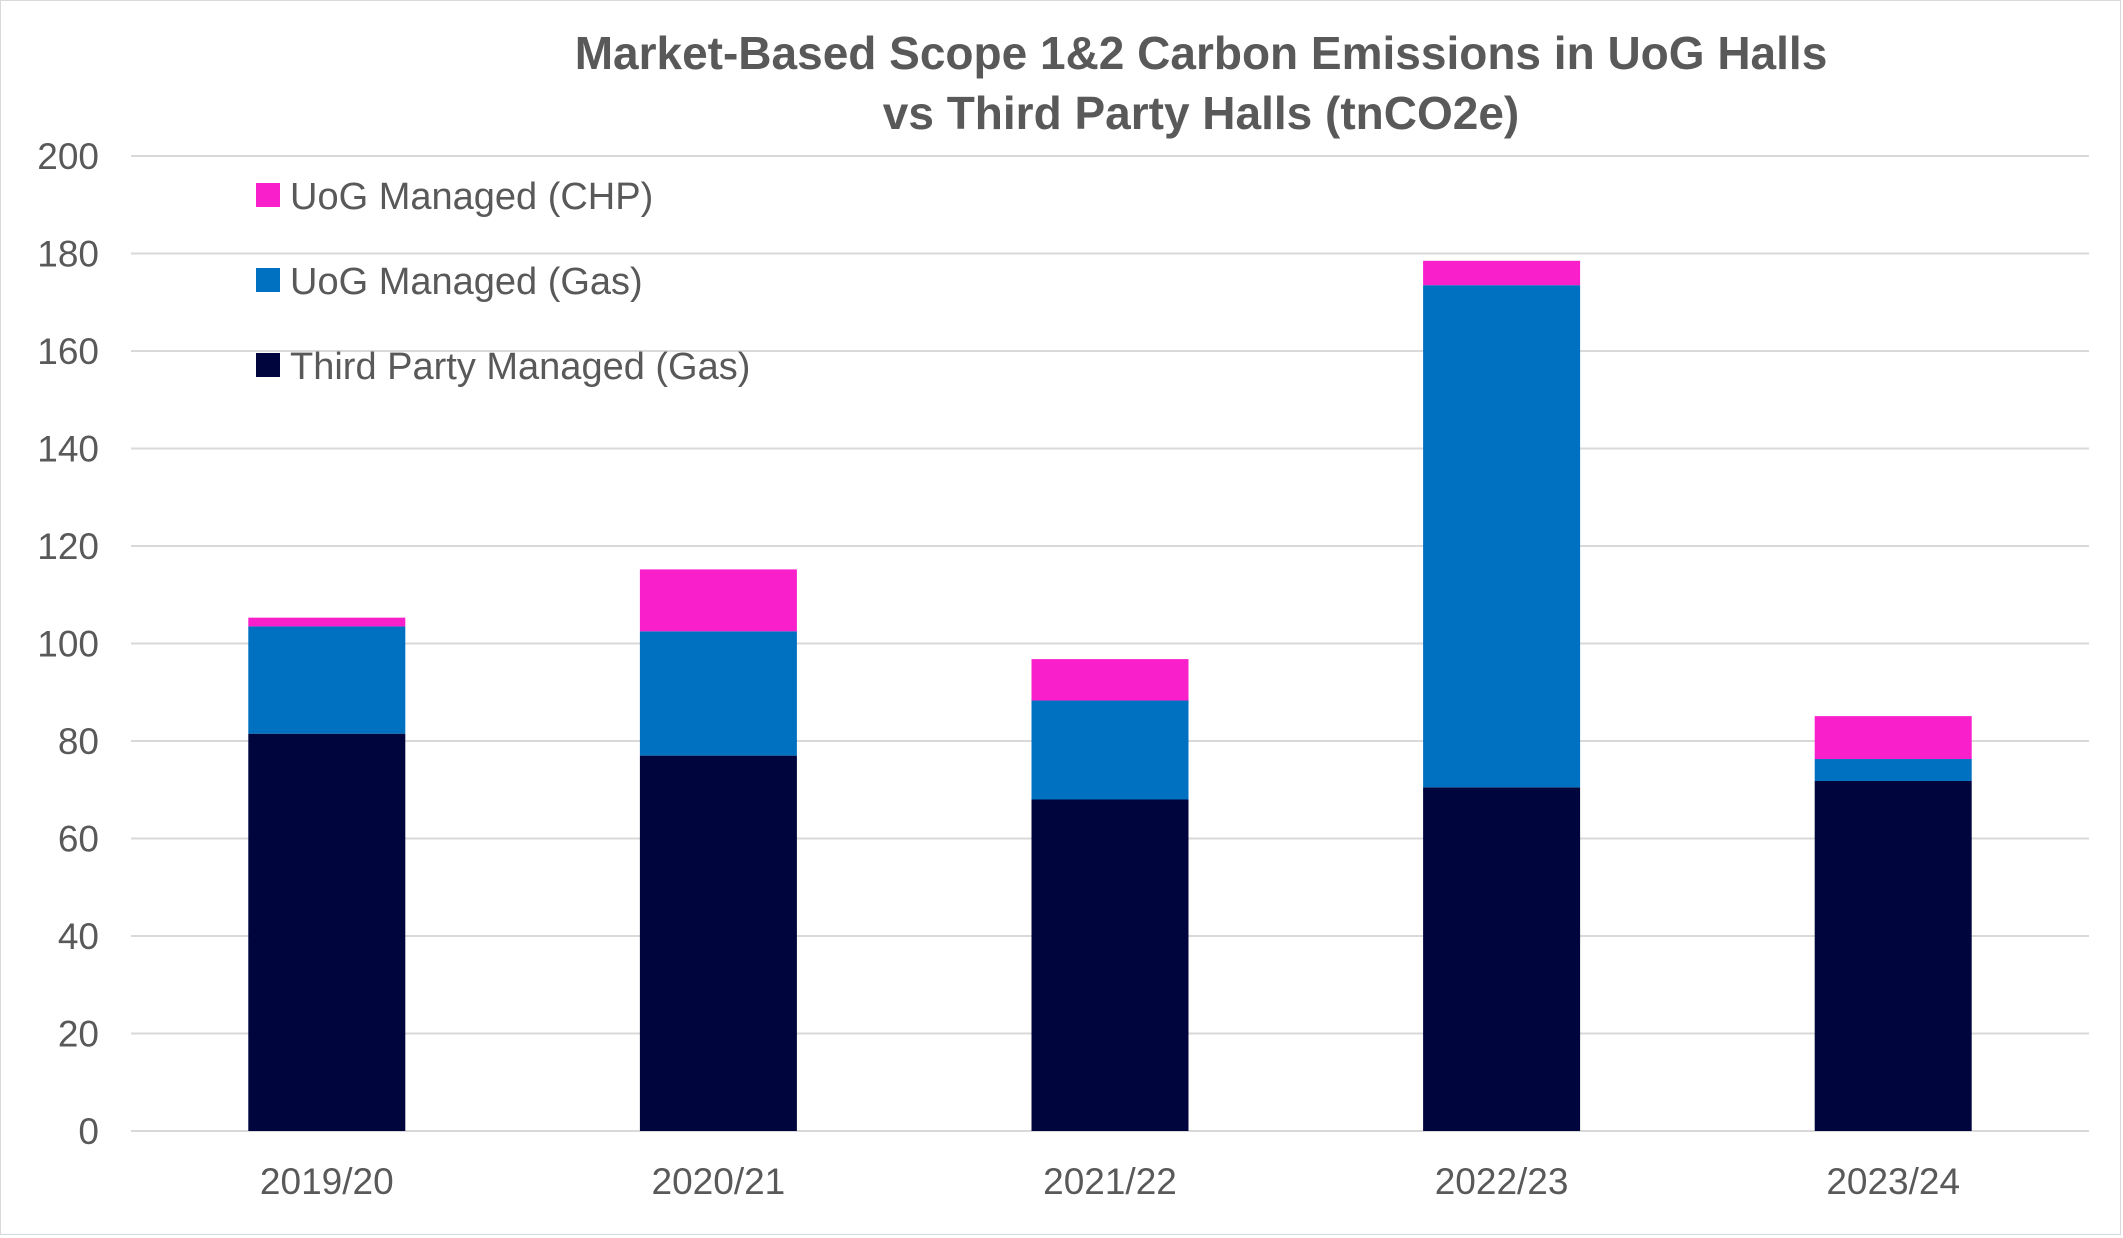  What do you see at coordinates (68, 449) in the screenshot?
I see `y-tick-label: 140` at bounding box center [68, 449].